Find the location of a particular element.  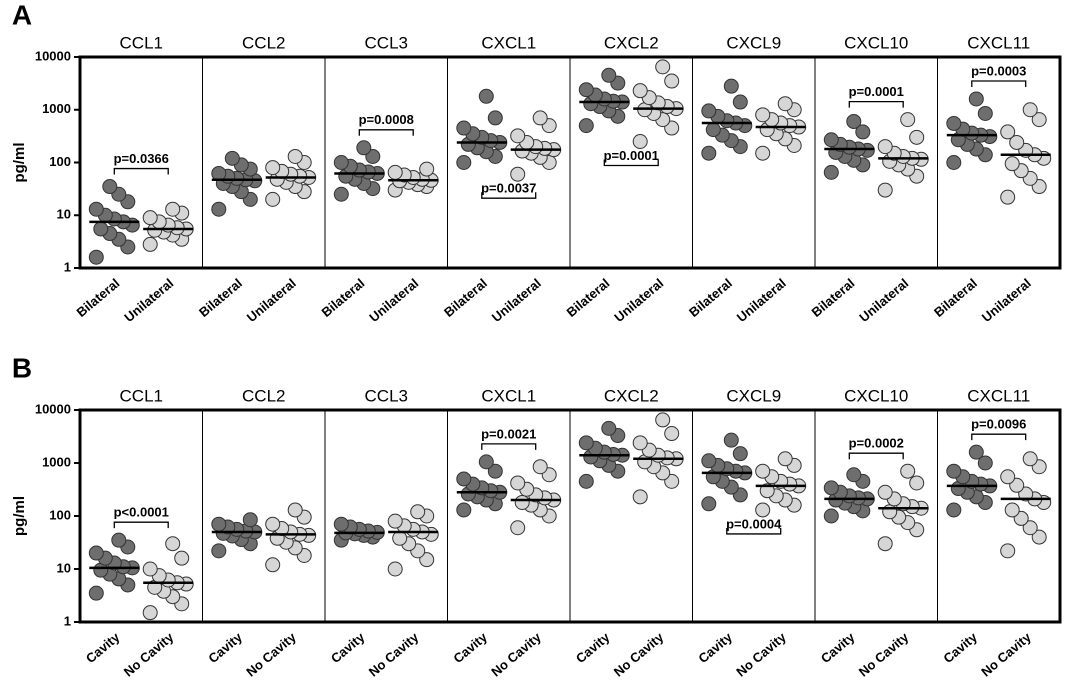

panel-title: CCL1 is located at coordinates (141, 395).